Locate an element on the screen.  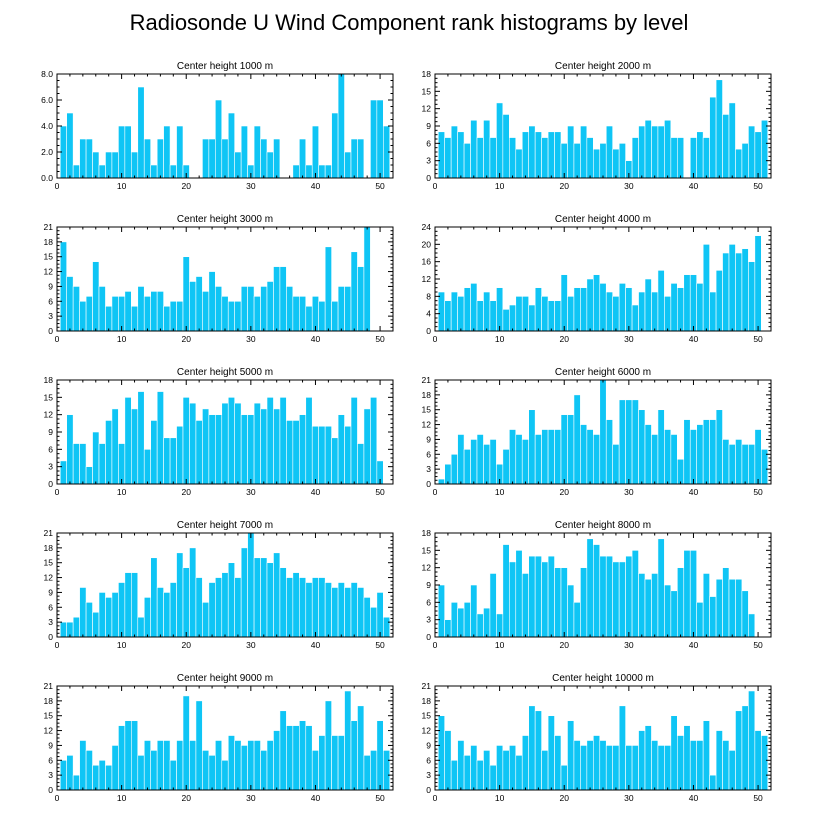
y-tick-label: 9 is located at coordinates (50, 286).